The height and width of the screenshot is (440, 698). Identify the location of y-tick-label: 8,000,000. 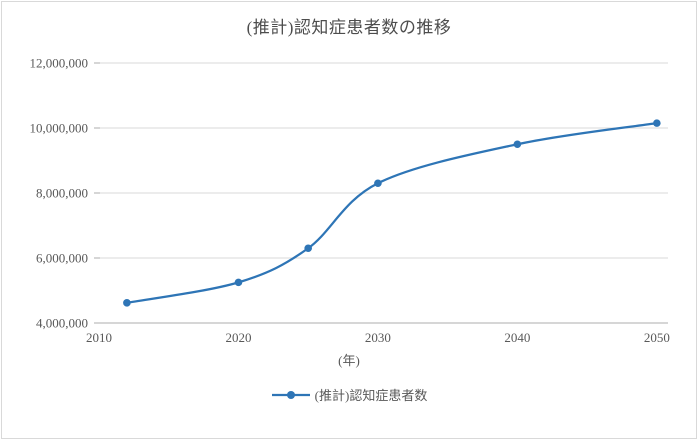
(62, 193).